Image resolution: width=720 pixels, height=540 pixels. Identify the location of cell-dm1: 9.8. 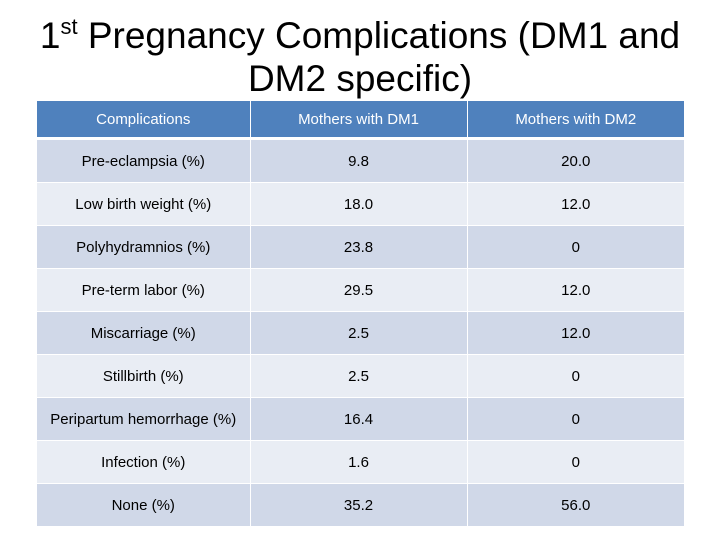
(359, 160).